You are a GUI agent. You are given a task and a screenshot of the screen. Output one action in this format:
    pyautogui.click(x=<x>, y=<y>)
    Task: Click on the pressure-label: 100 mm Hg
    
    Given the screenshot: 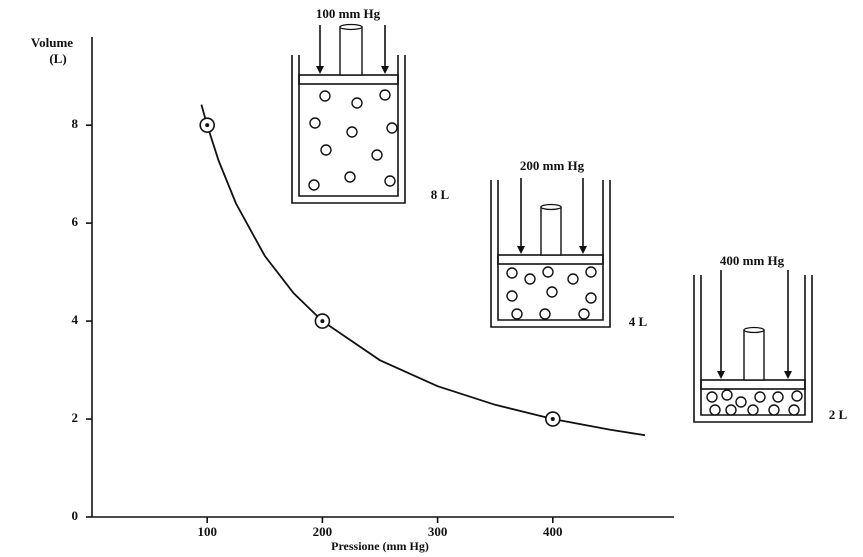 What is the action you would take?
    pyautogui.click(x=348, y=13)
    